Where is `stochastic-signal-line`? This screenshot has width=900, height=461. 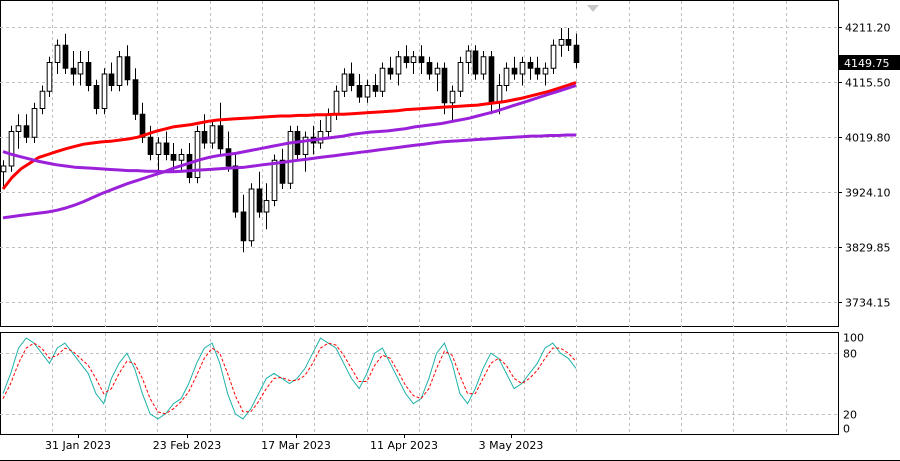
stochastic-signal-line is located at coordinates (289, 378).